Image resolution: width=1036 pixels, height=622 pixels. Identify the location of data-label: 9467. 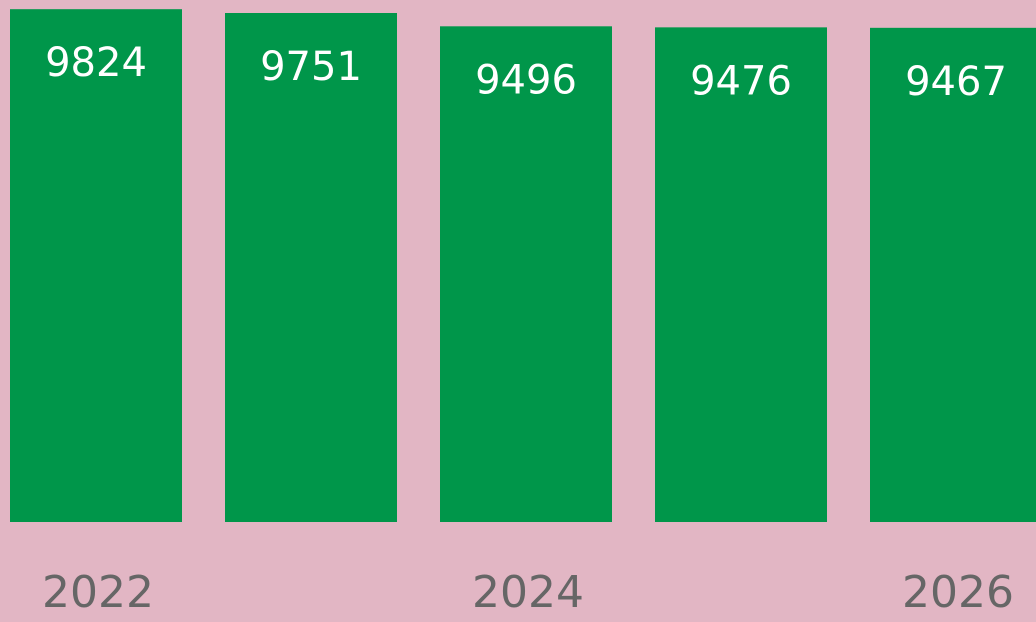
(956, 82).